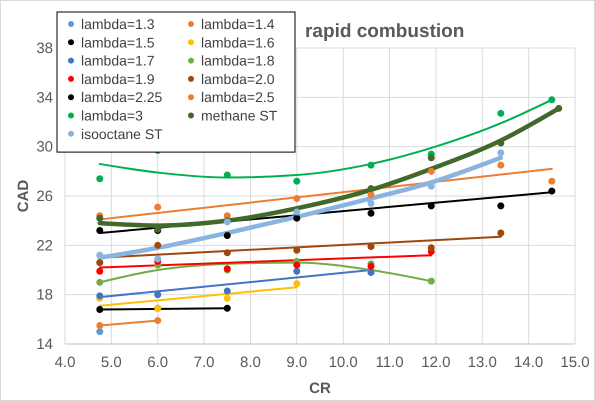 The width and height of the screenshot is (595, 401). What do you see at coordinates (118, 42) in the screenshot?
I see `legend-label: lambda=1.5` at bounding box center [118, 42].